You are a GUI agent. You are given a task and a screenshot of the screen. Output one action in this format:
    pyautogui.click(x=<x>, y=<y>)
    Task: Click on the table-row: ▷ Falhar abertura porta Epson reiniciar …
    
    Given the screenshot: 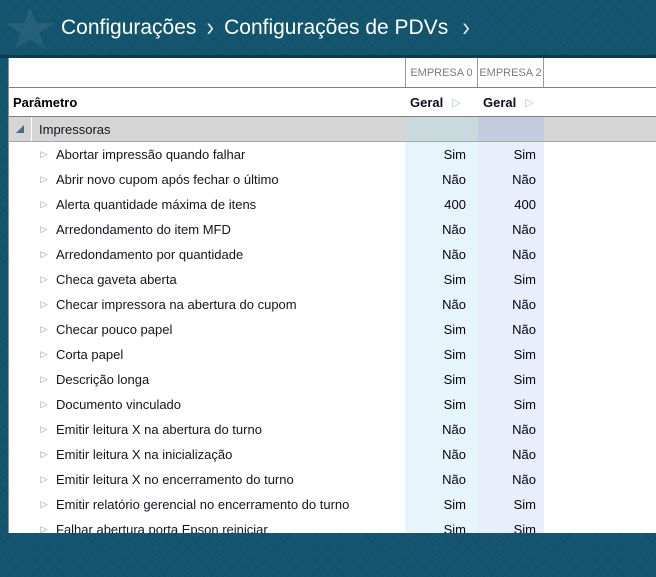 What is the action you would take?
    pyautogui.click(x=332, y=525)
    